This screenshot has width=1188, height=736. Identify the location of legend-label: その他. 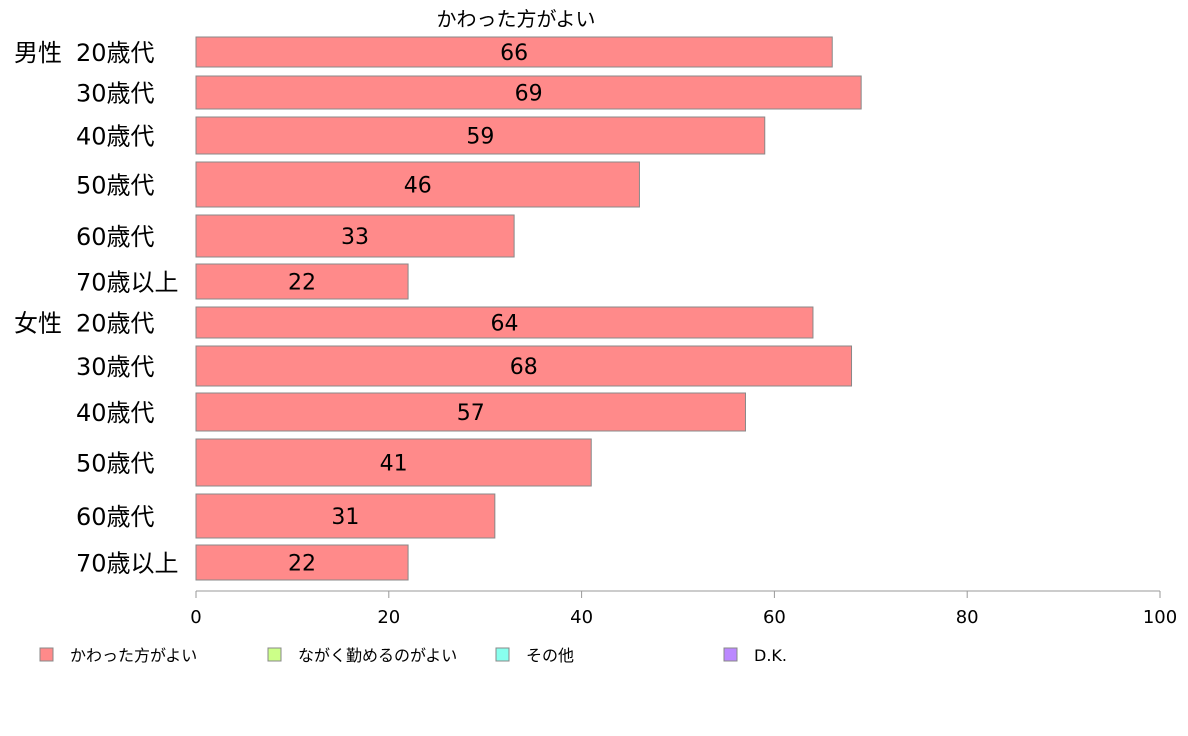
(550, 655).